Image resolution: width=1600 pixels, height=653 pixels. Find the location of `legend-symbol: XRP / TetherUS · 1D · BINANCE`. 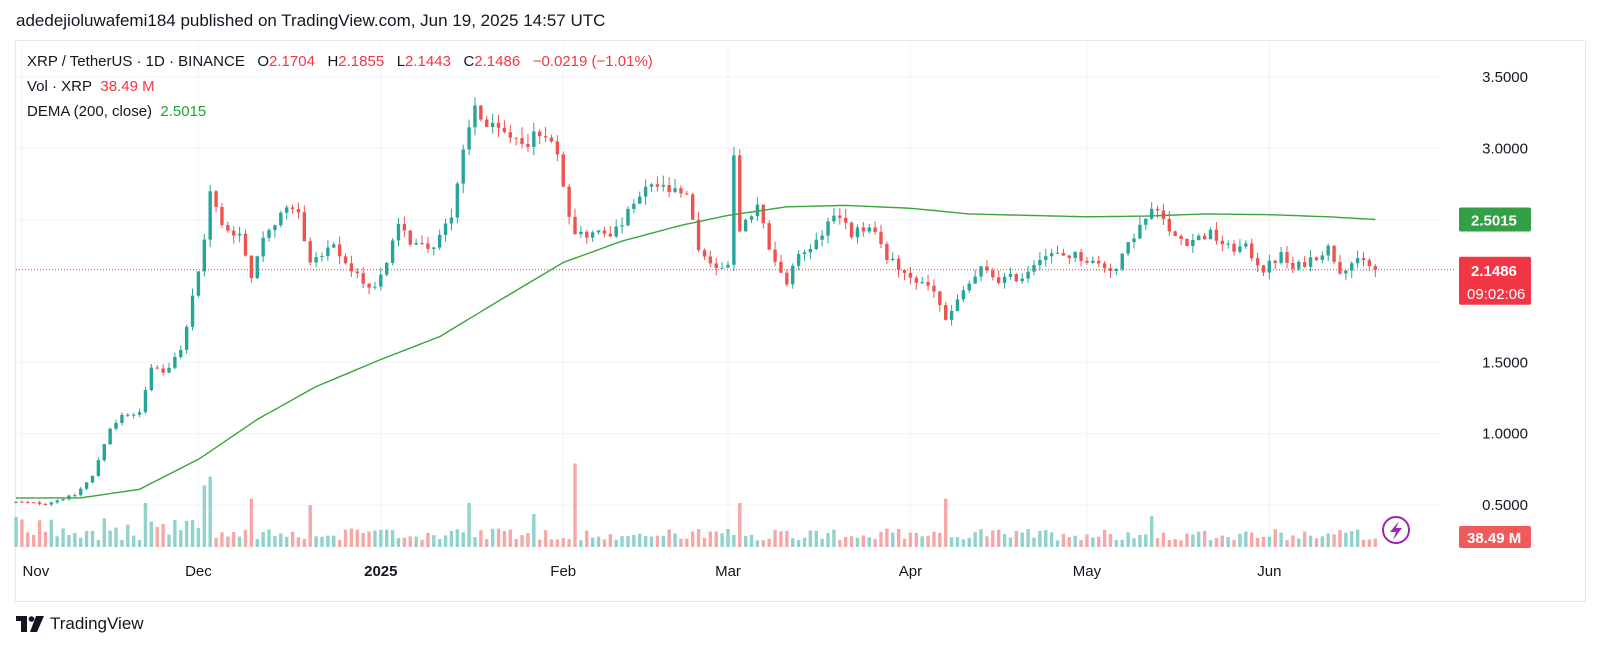

legend-symbol: XRP / TetherUS · 1D · BINANCE is located at coordinates (136, 61).